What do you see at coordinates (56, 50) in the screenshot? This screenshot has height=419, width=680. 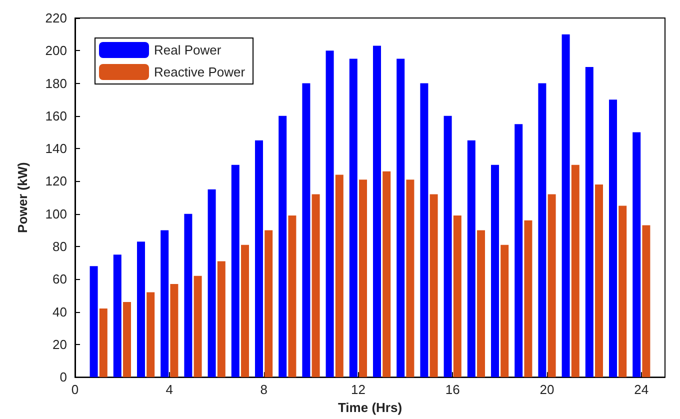 I see `y-tick-label: 200` at bounding box center [56, 50].